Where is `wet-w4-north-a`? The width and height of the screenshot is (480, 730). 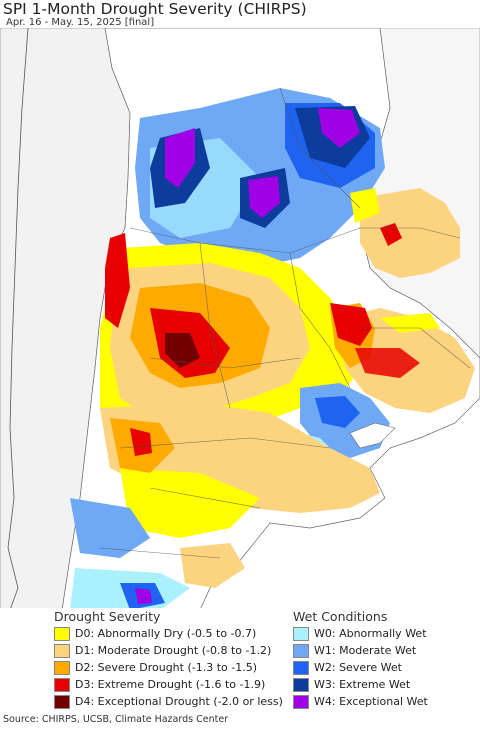
wet-w4-north-a is located at coordinates (180, 158).